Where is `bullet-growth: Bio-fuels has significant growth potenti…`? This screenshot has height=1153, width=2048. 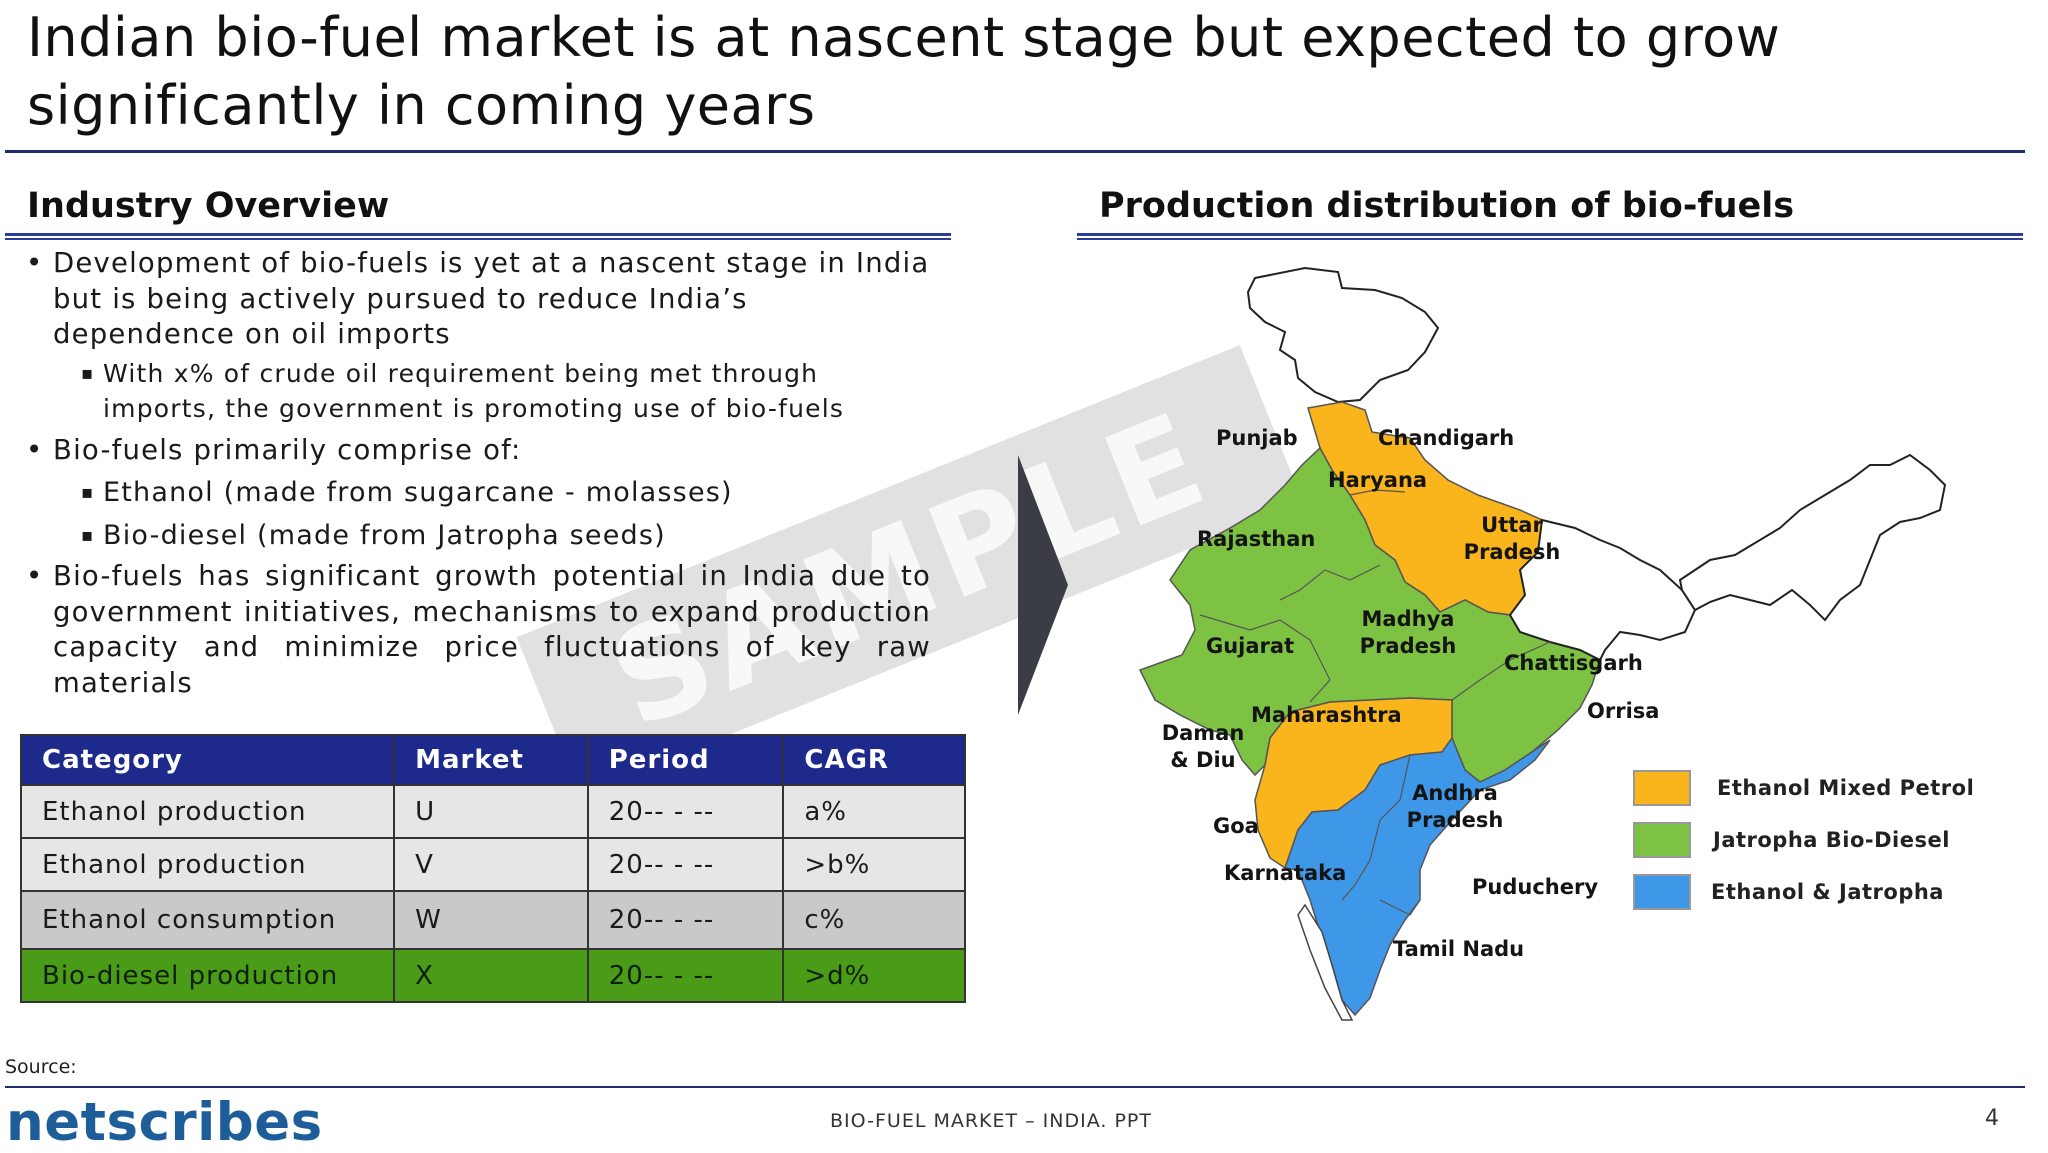
bullet-growth: Bio-fuels has significant growth potenti… is located at coordinates (478, 630).